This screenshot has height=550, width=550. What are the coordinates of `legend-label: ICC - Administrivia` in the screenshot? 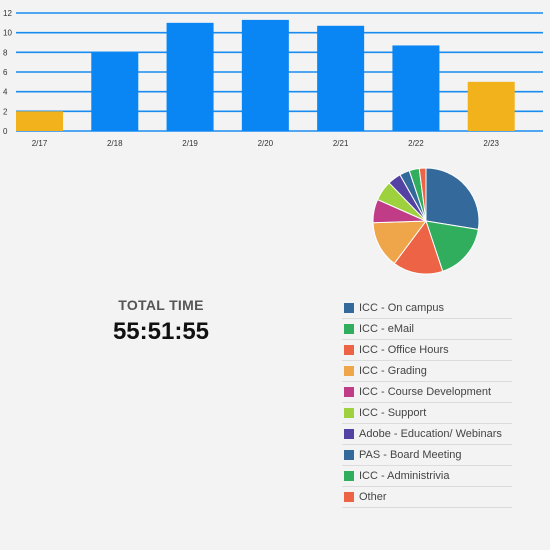 It's located at (404, 476).